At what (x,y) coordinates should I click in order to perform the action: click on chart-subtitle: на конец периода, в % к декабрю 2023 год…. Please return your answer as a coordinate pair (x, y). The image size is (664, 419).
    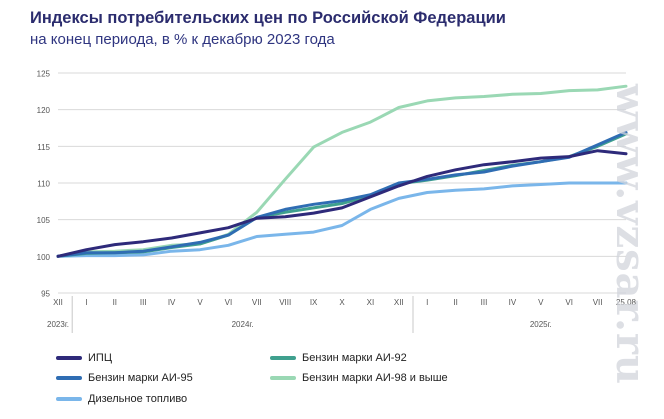
    Looking at the image, I should click on (182, 39).